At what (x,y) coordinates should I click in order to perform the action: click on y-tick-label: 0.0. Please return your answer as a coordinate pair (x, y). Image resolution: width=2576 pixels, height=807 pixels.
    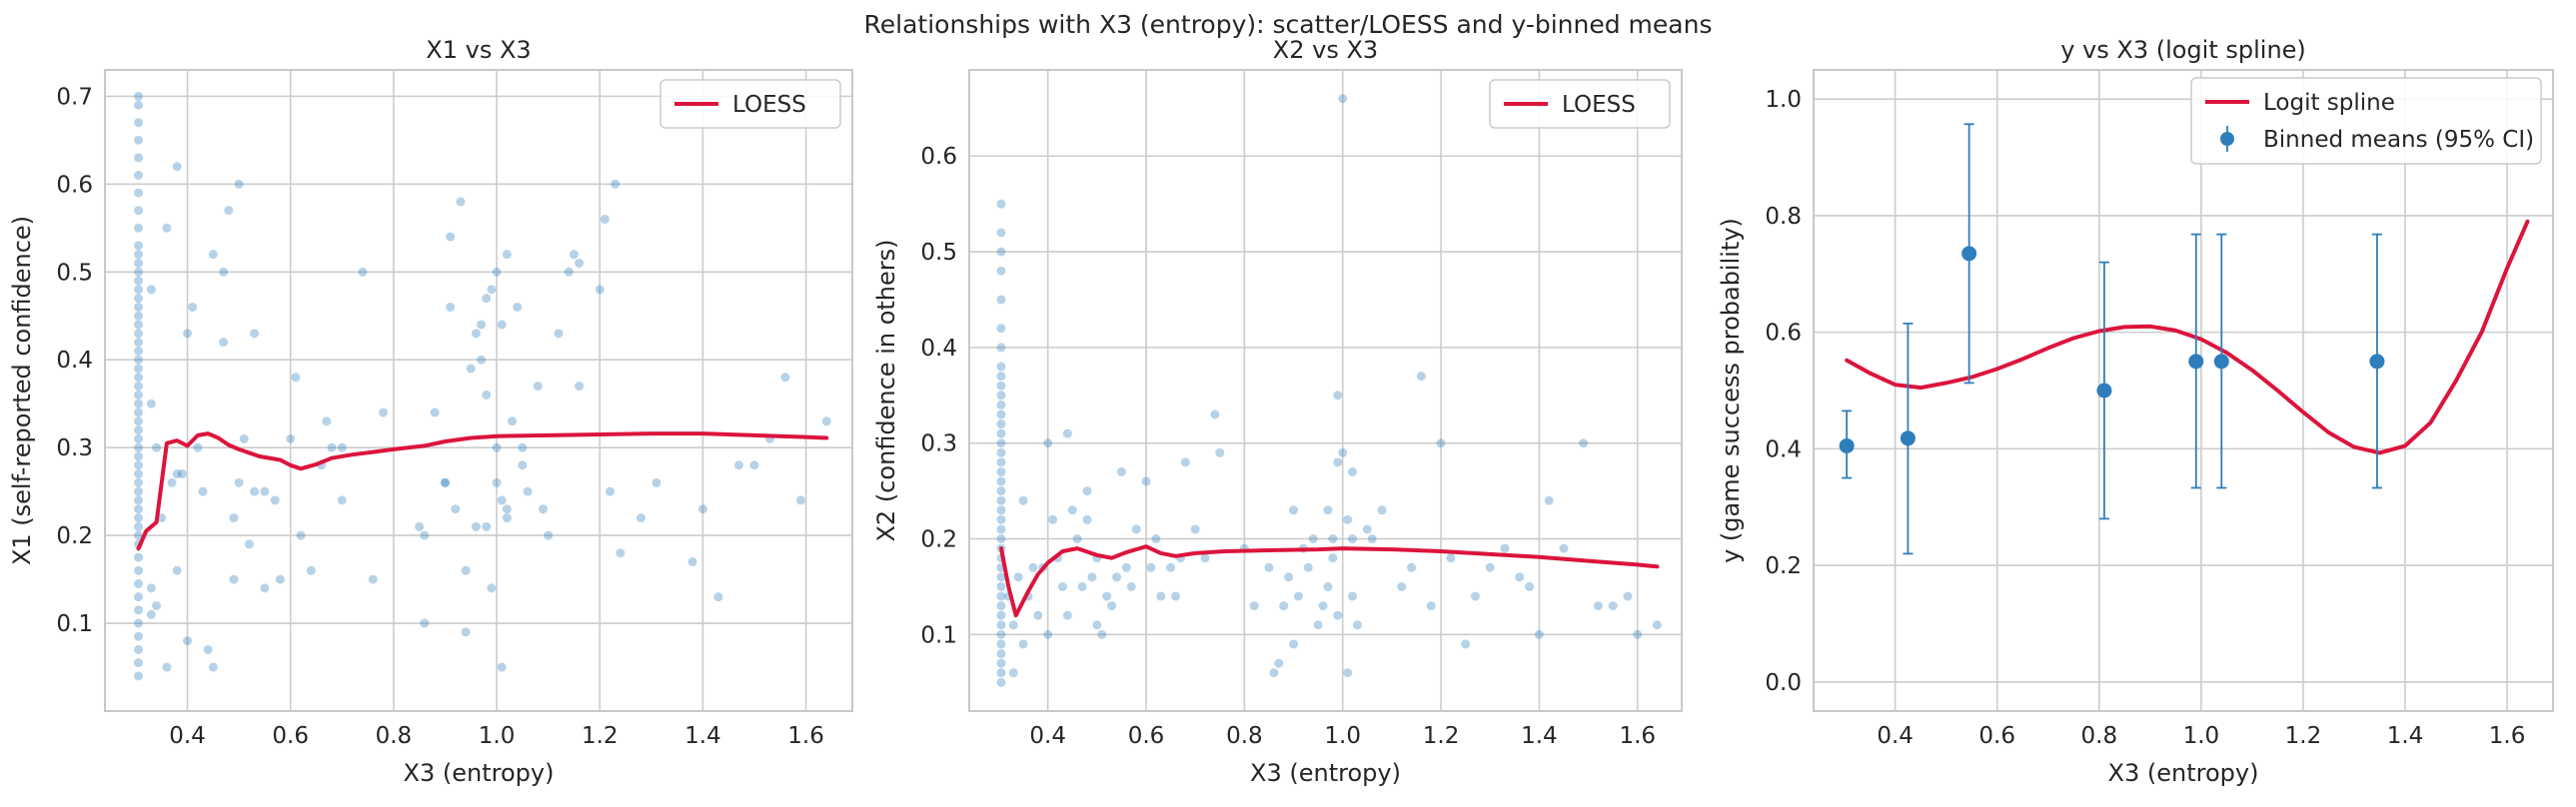
    Looking at the image, I should click on (1783, 683).